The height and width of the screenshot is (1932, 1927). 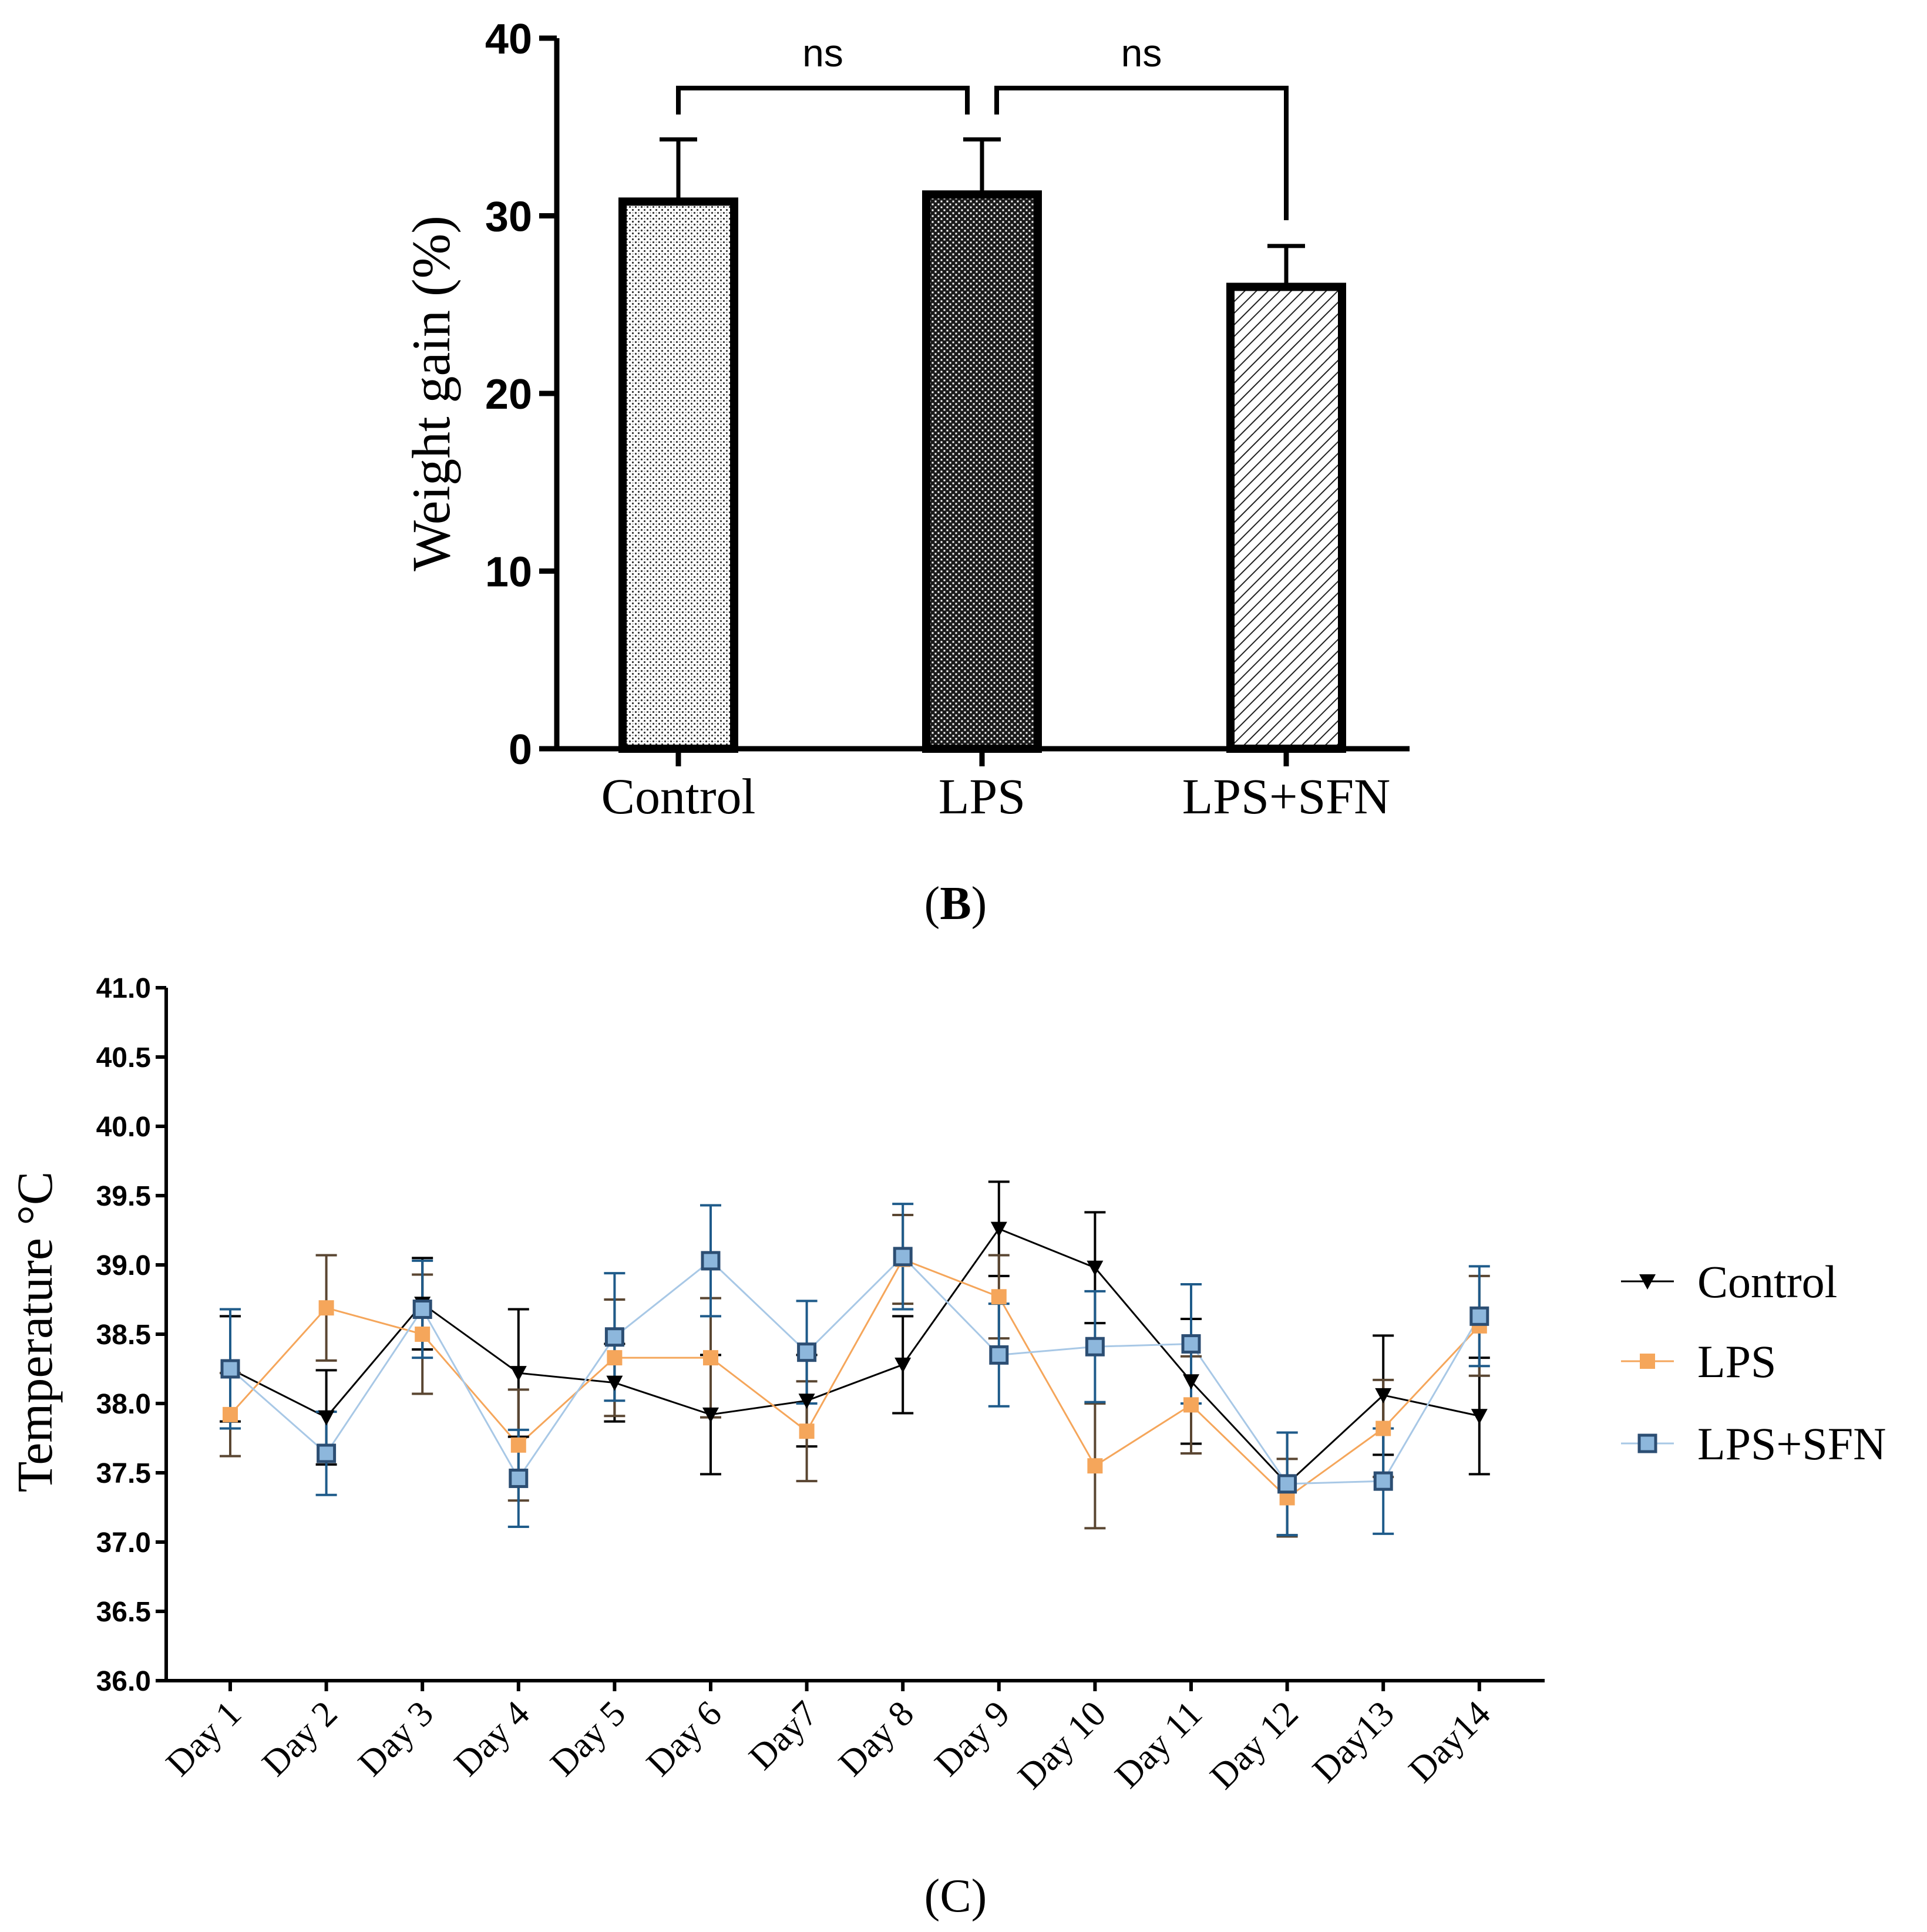 What do you see at coordinates (508, 572) in the screenshot?
I see `panel-b-y-tick-label: 10` at bounding box center [508, 572].